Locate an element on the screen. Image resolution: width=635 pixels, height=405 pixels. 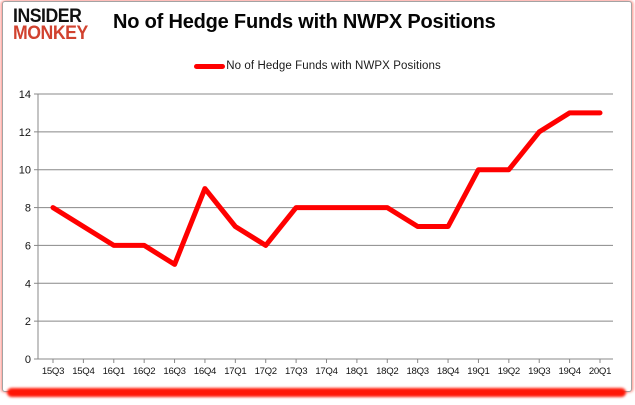
x-tick-label: 16Q4 is located at coordinates (205, 371).